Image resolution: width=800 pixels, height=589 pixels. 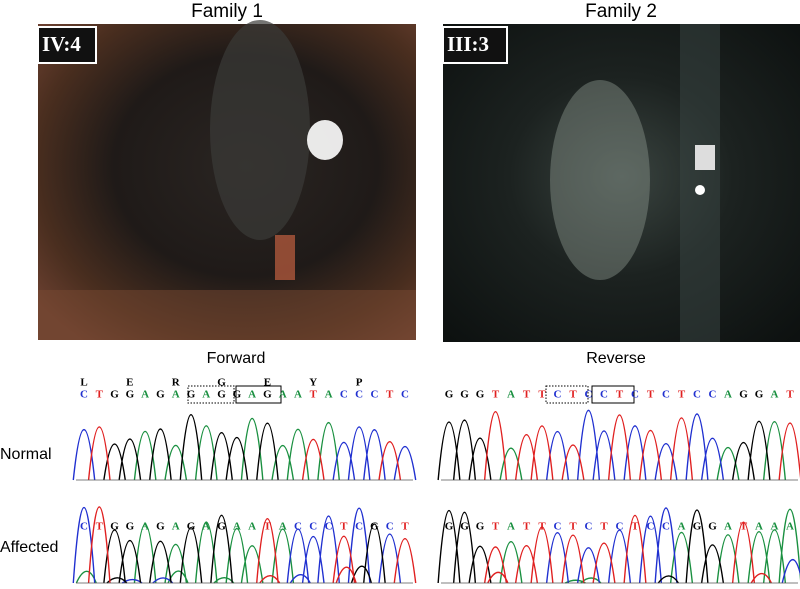 I want to click on patient-id: IV:4, so click(x=61, y=44).